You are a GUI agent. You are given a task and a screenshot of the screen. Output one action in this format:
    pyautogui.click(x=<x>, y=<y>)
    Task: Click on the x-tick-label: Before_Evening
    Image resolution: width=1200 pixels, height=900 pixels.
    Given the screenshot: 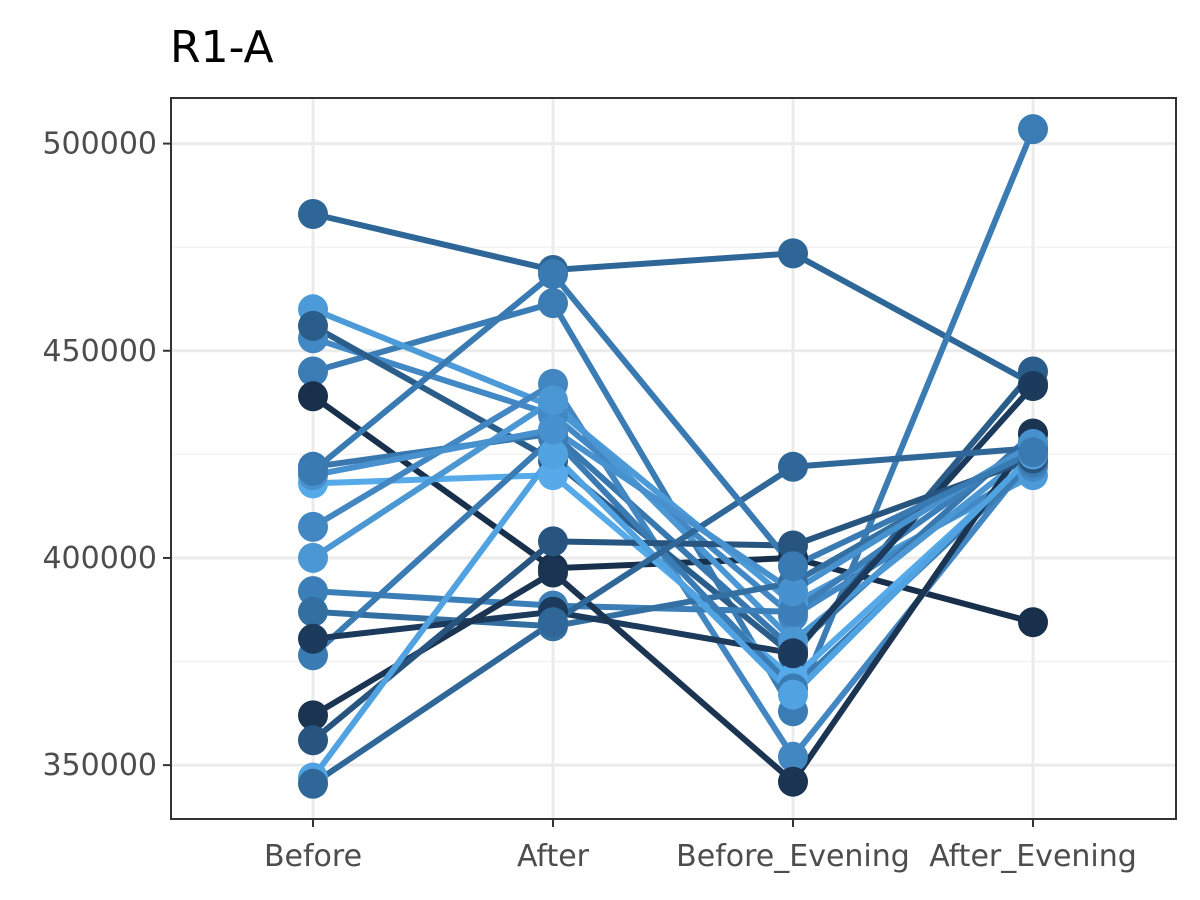 What is the action you would take?
    pyautogui.click(x=793, y=856)
    